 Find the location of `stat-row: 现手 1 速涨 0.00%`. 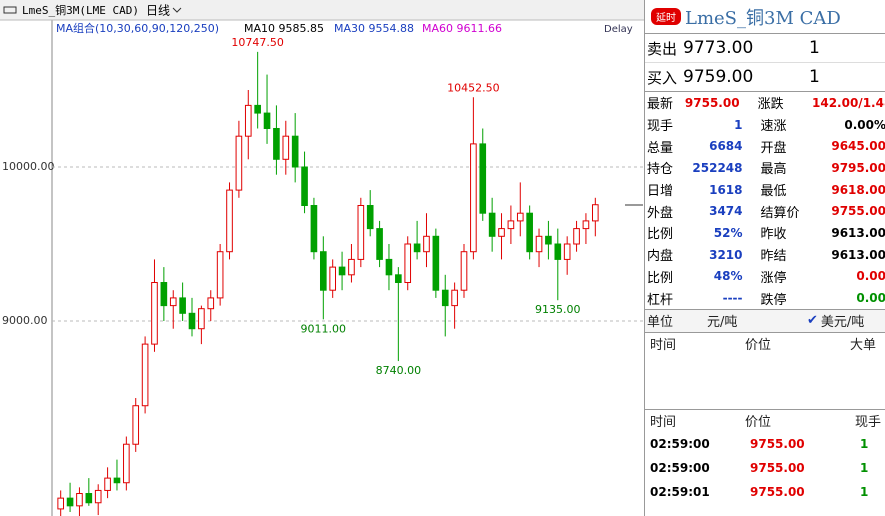

stat-row: 现手 1 速涨 0.00% is located at coordinates (765, 125).